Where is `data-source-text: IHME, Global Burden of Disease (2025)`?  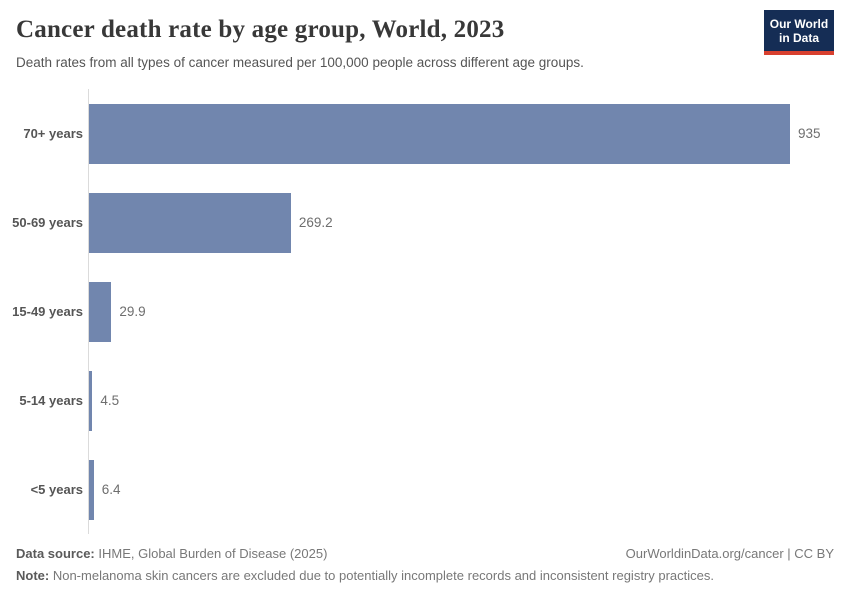
data-source-text: IHME, Global Burden of Disease (2025) is located at coordinates (211, 553).